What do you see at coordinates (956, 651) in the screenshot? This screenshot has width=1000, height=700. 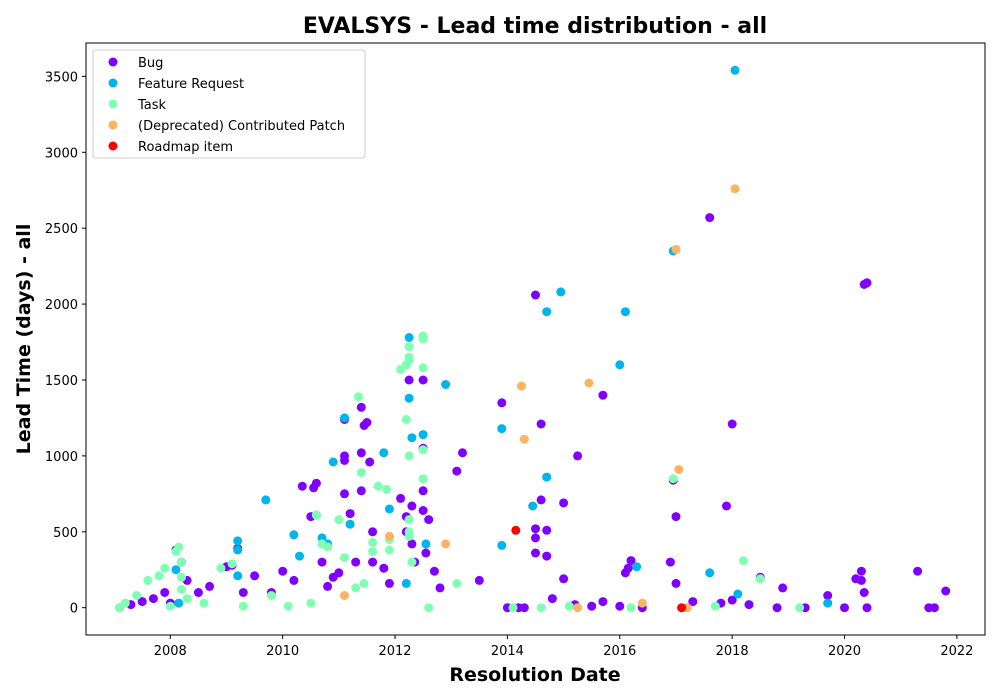 I see `x-tick-label: 2022` at bounding box center [956, 651].